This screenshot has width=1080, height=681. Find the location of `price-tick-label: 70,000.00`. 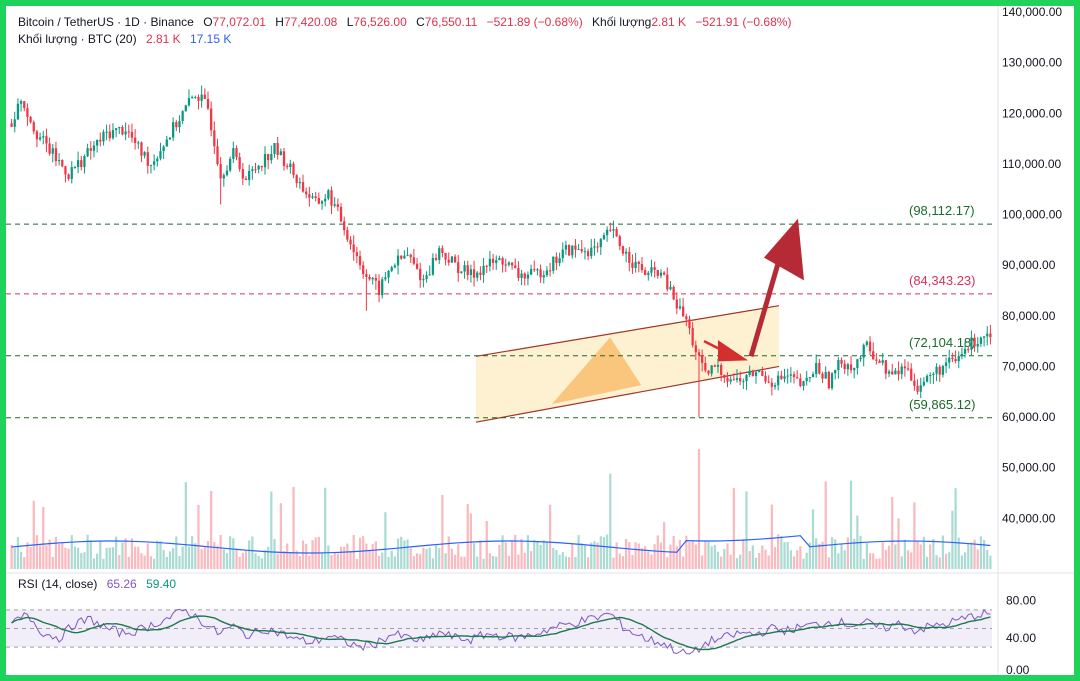

price-tick-label: 70,000.00 is located at coordinates (1029, 366).